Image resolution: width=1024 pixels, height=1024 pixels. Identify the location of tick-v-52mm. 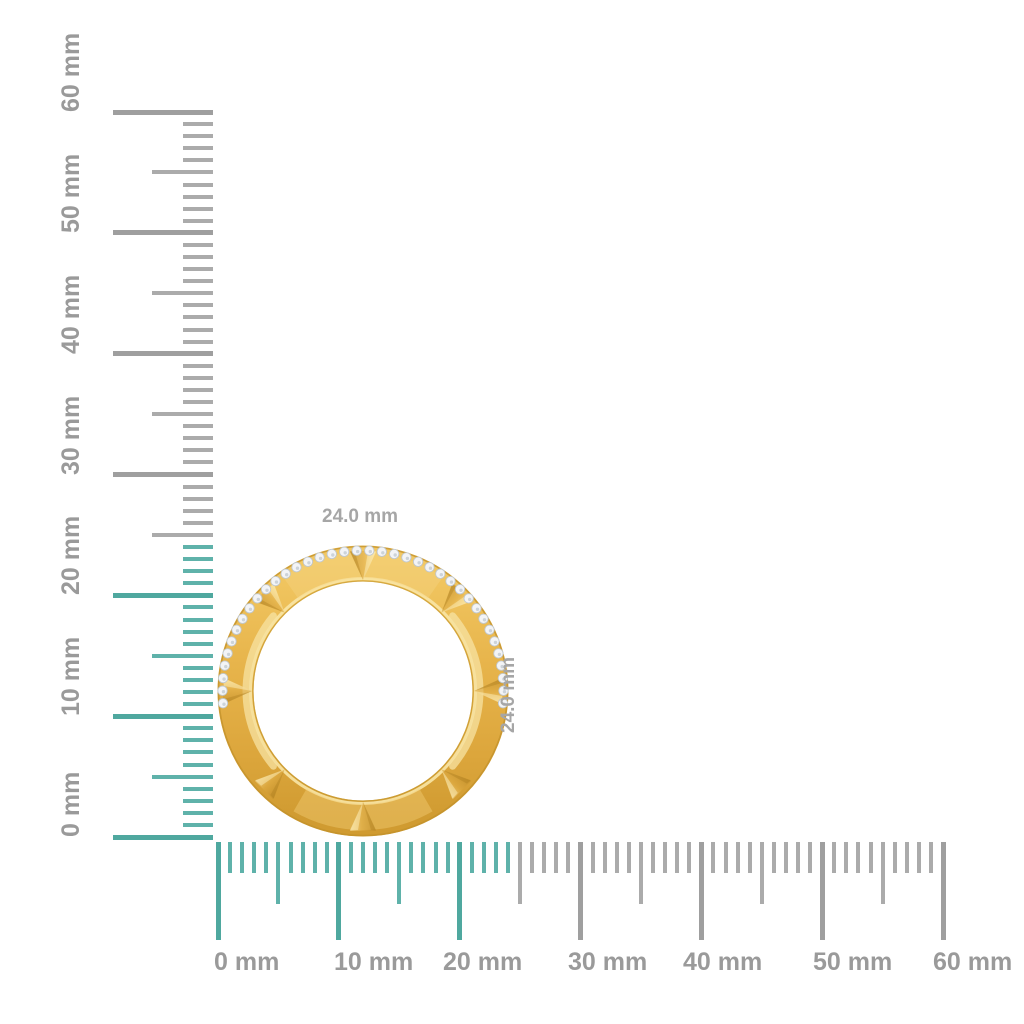
(198, 208).